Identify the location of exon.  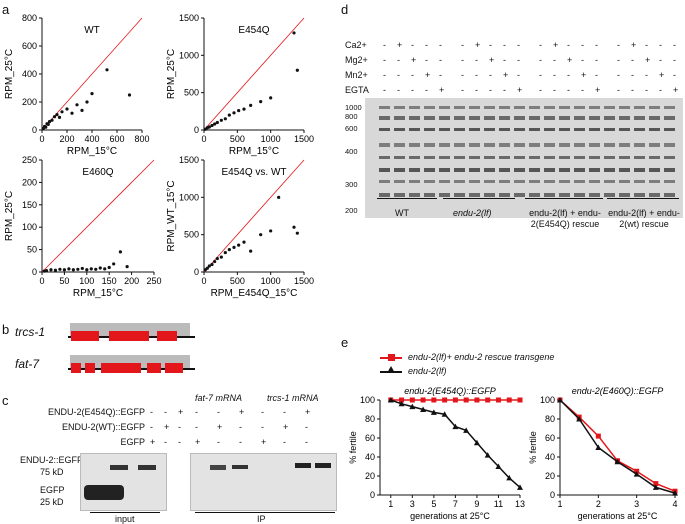
(85, 336).